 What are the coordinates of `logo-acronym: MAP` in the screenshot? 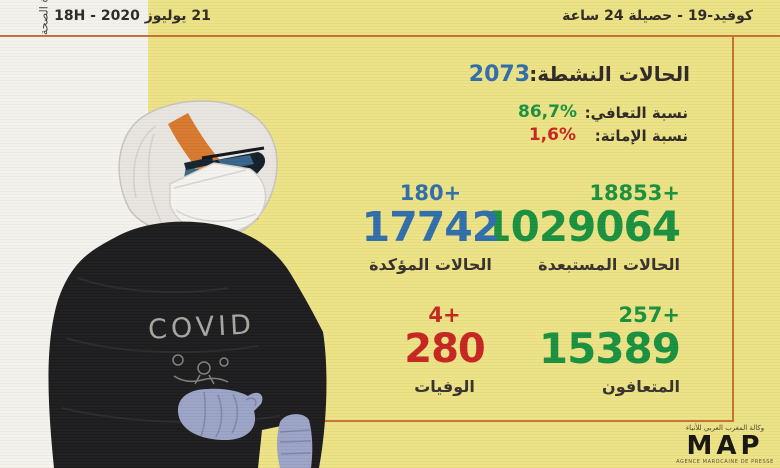 It's located at (725, 446).